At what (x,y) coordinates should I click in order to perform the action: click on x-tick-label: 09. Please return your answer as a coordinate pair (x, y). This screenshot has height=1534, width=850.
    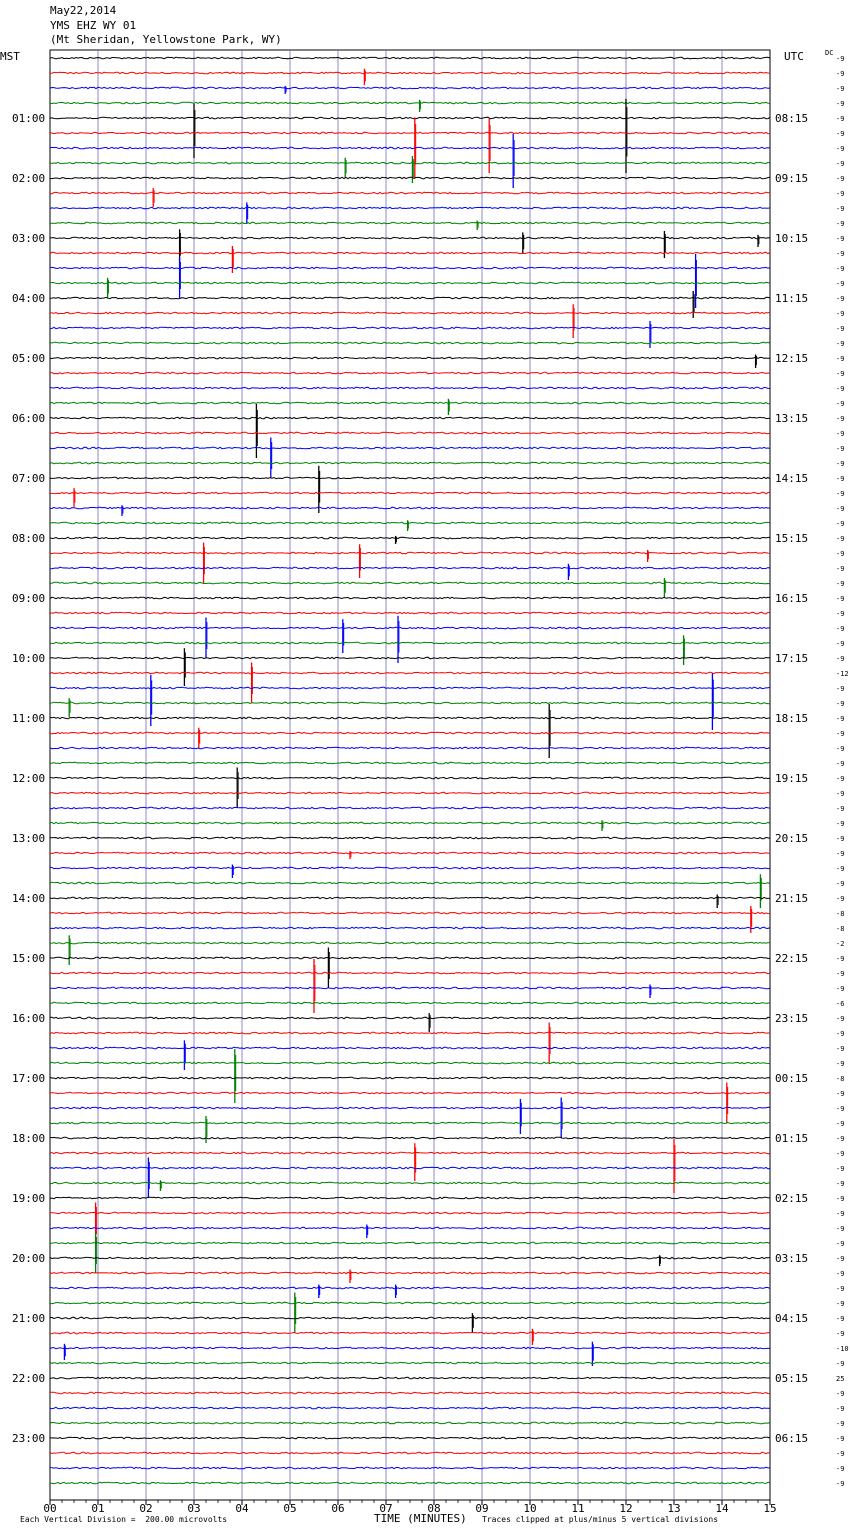
    Looking at the image, I should click on (481, 1508).